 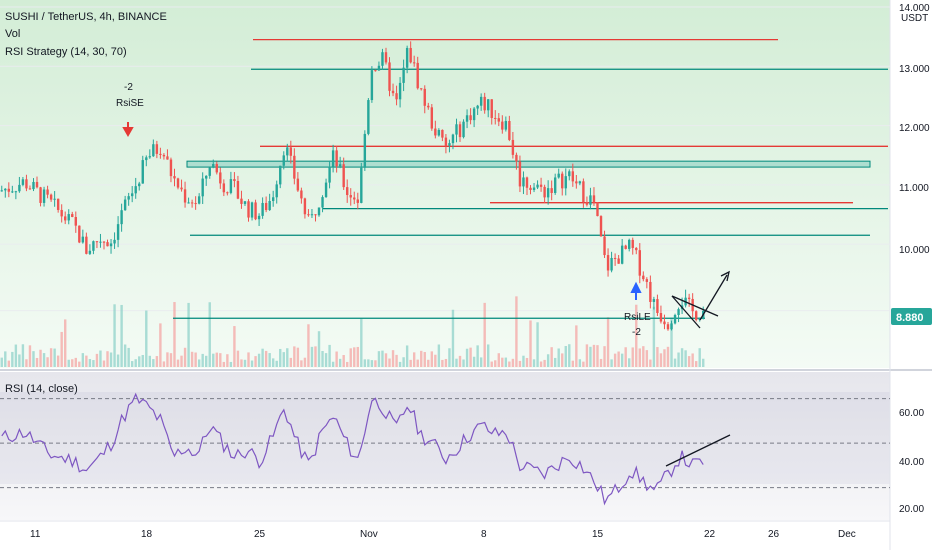 What do you see at coordinates (86, 17) in the screenshot?
I see `symbol-legend: SUSHI / TetherUS, 4h, BINANCE` at bounding box center [86, 17].